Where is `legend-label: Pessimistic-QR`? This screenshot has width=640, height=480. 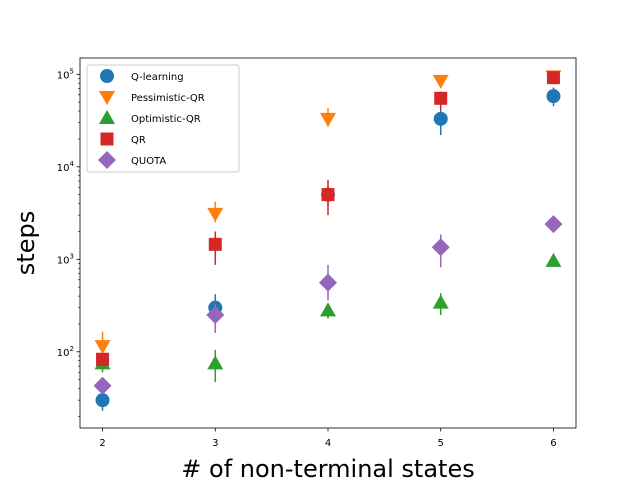 legend-label: Pessimistic-QR is located at coordinates (168, 98).